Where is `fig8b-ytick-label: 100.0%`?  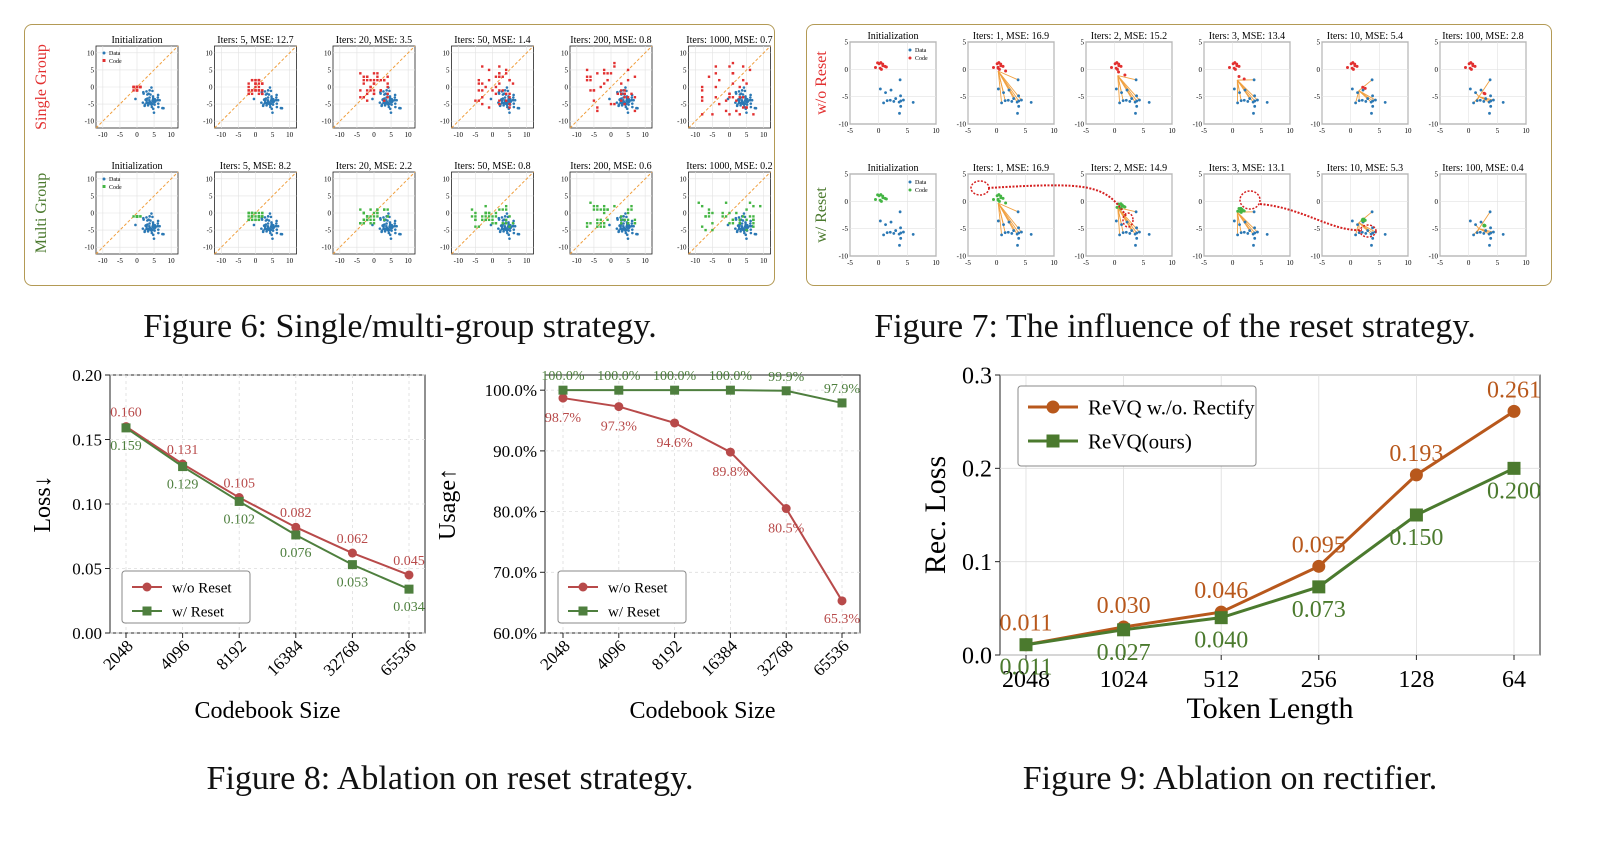 fig8b-ytick-label: 100.0% is located at coordinates (511, 390).